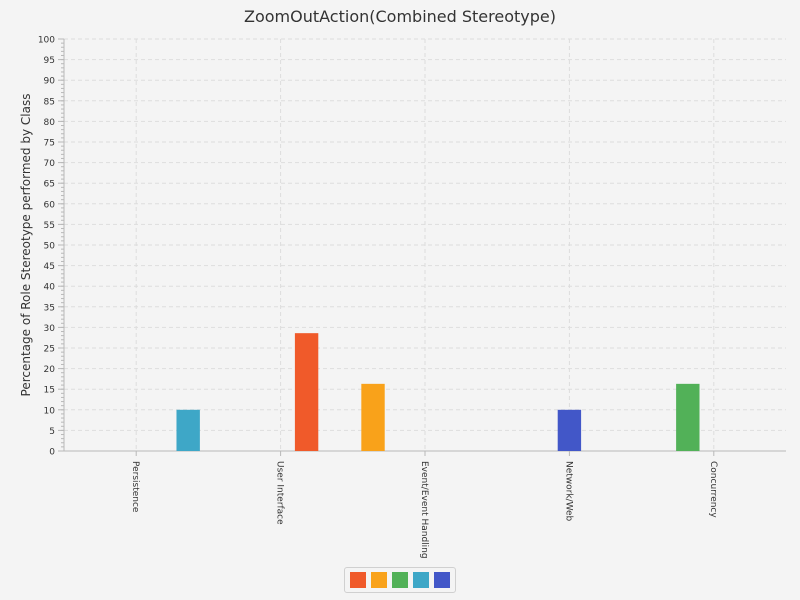 This screenshot has width=800, height=600. Describe the element at coordinates (400, 16) in the screenshot. I see `chart-title: ZoomOutAction(Combined Stereotype)` at that location.